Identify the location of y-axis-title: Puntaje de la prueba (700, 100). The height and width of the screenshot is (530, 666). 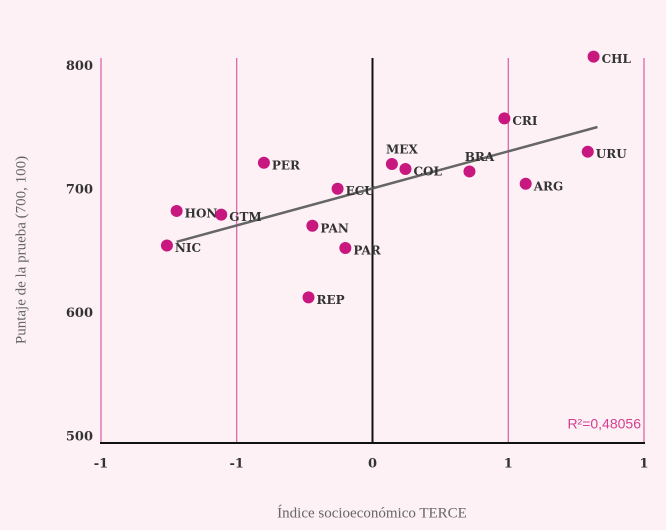
(21, 250).